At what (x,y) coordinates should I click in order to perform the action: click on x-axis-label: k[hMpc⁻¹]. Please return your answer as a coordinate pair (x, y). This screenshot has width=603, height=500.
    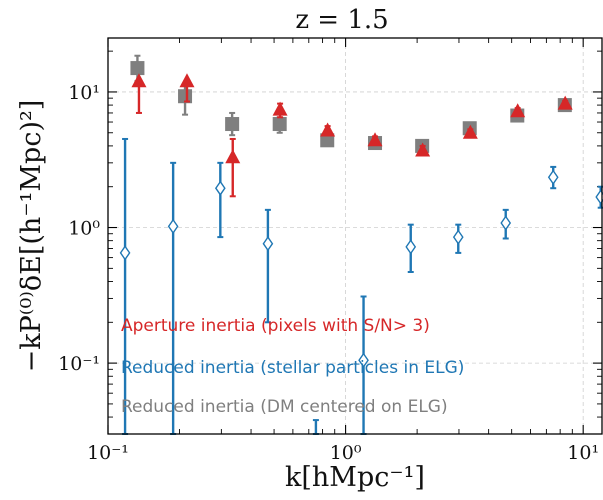
    Looking at the image, I should click on (355, 477).